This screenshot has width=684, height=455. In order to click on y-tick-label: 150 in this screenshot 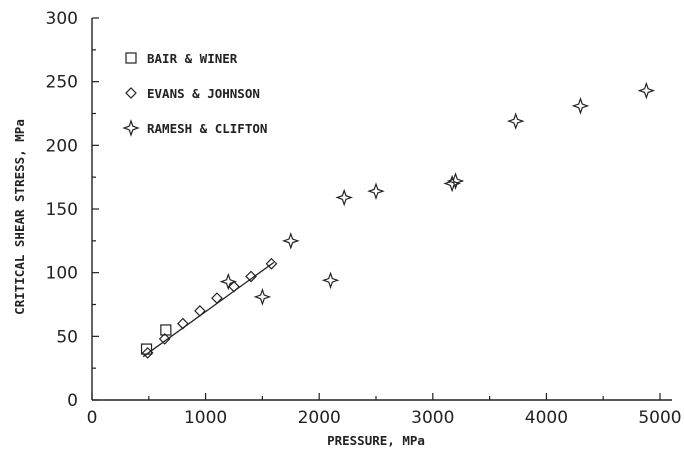, I will do `click(62, 210)`.